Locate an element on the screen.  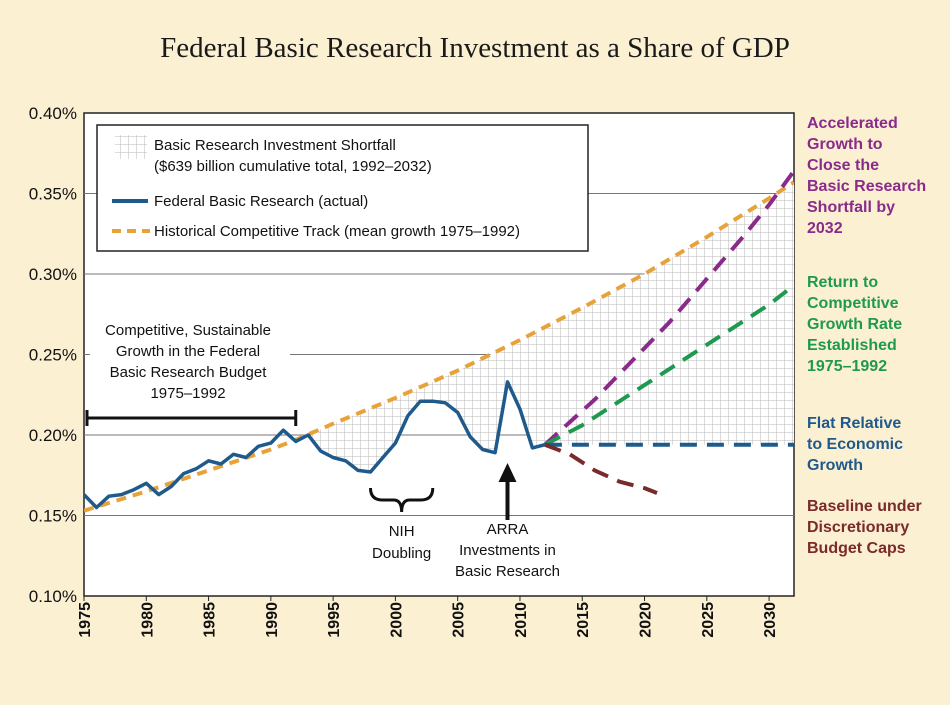
x-tick-label: 1990 is located at coordinates (272, 620).